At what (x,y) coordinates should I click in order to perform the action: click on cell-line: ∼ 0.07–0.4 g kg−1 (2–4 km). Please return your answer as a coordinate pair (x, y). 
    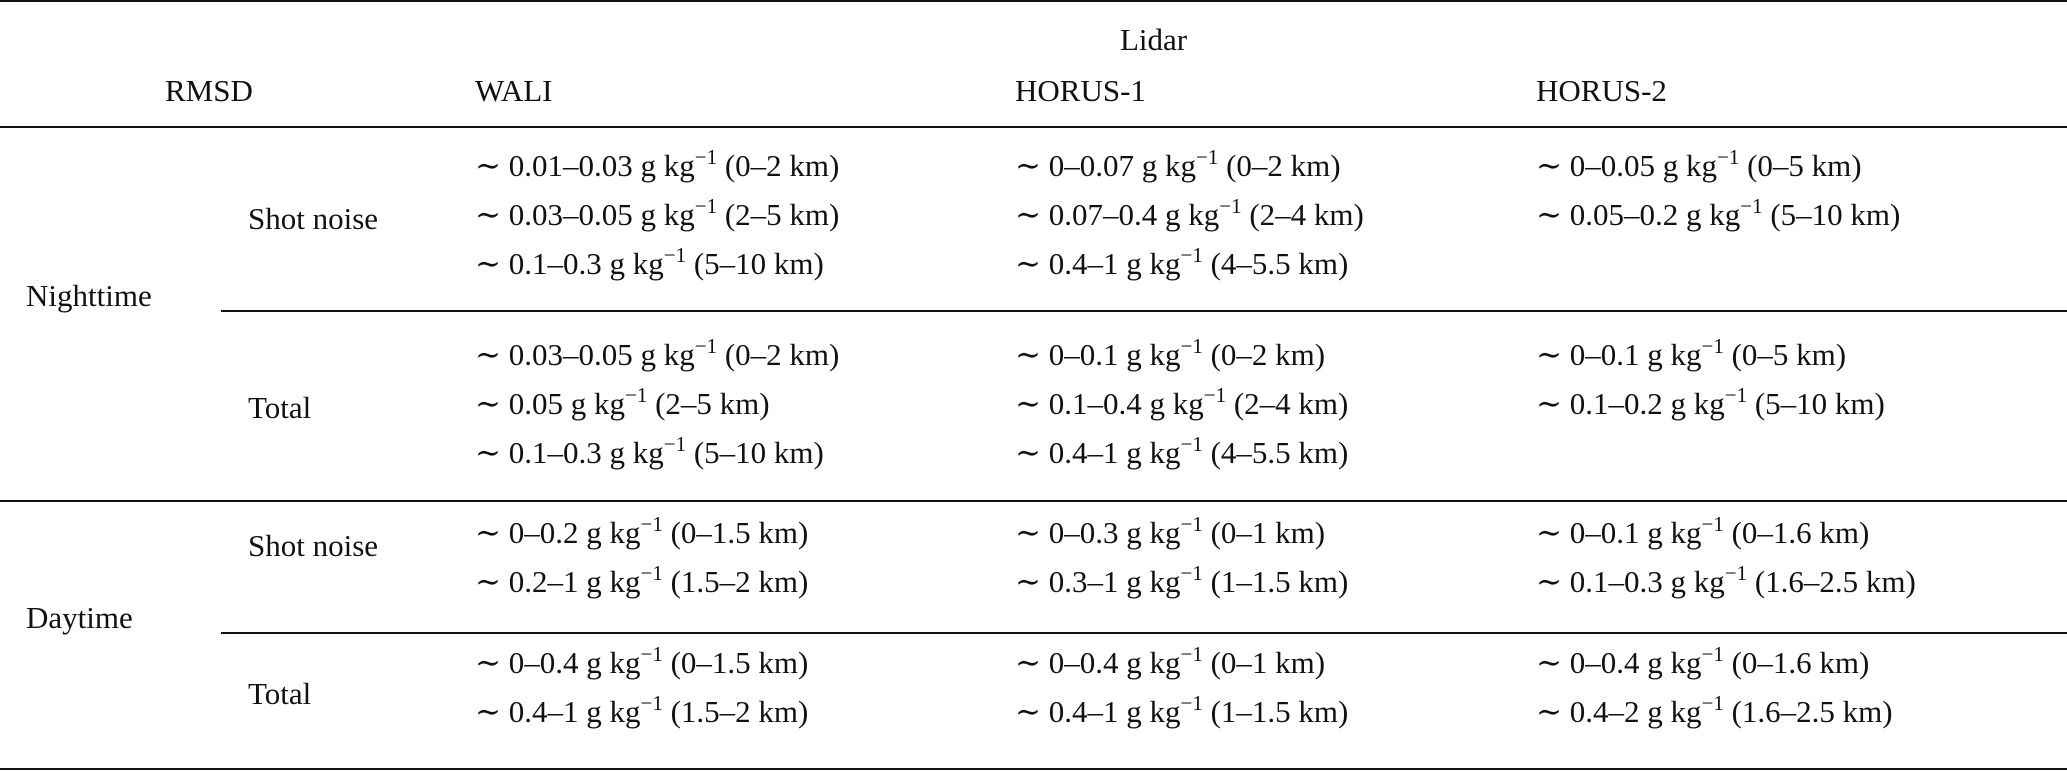
    Looking at the image, I should click on (1189, 213).